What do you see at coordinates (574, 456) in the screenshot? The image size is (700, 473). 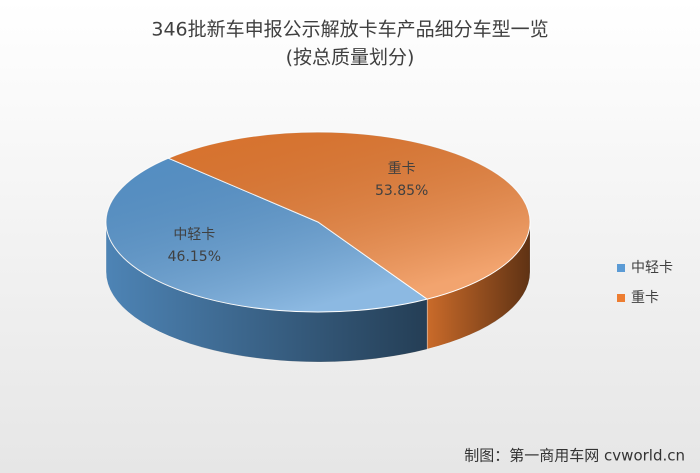 I see `source: 制图：第一商用车网 cvworld.cn` at bounding box center [574, 456].